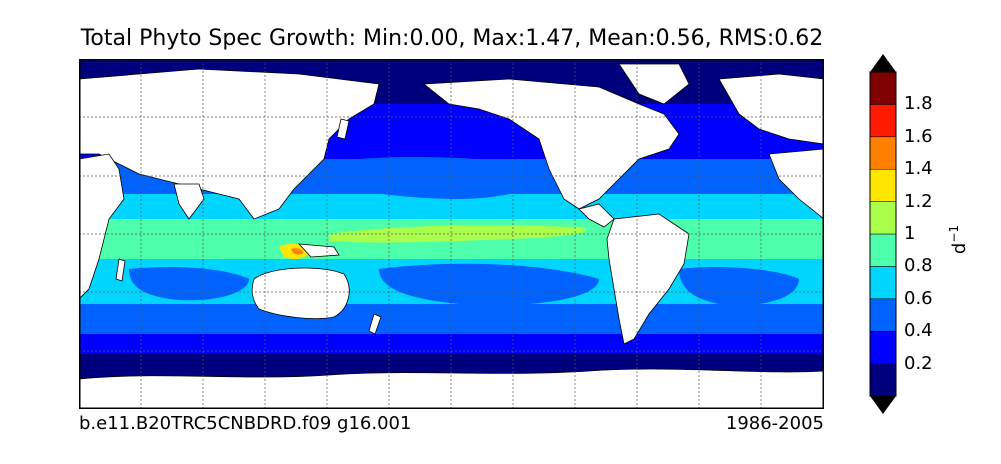 Image resolution: width=1001 pixels, height=464 pixels. What do you see at coordinates (451, 319) in the screenshot?
I see `band-south-mid` at bounding box center [451, 319].